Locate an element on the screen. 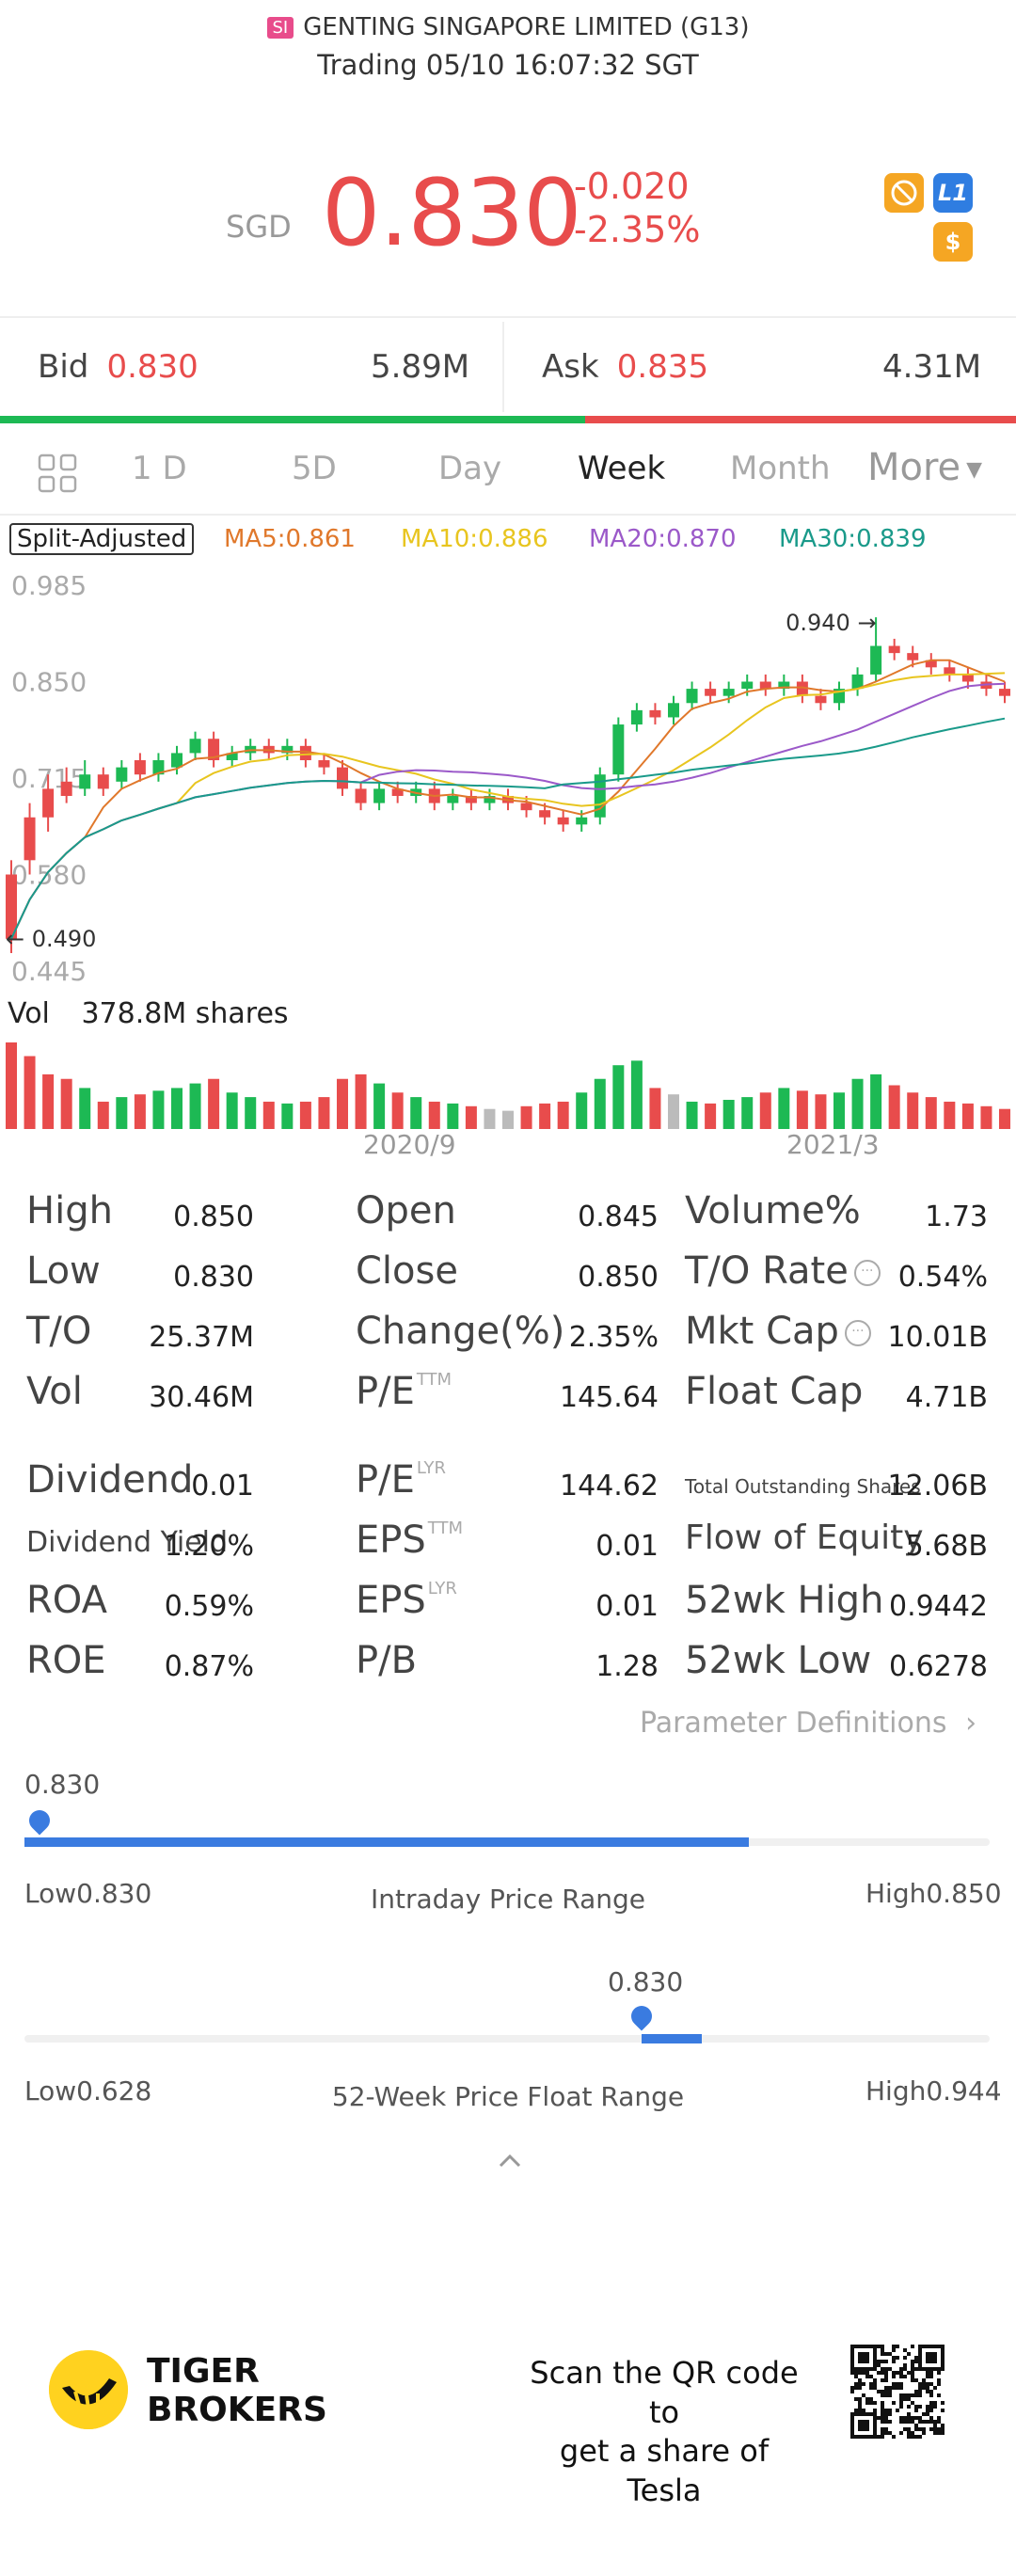 The width and height of the screenshot is (1016, 2576). stat-label: P/E TTM is located at coordinates (404, 1391).